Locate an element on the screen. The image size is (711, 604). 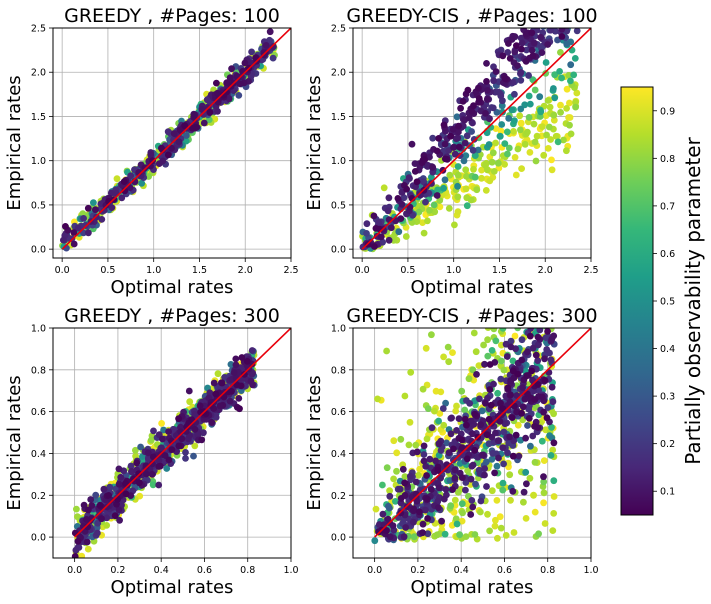
plot-frame is located at coordinates (172, 143).